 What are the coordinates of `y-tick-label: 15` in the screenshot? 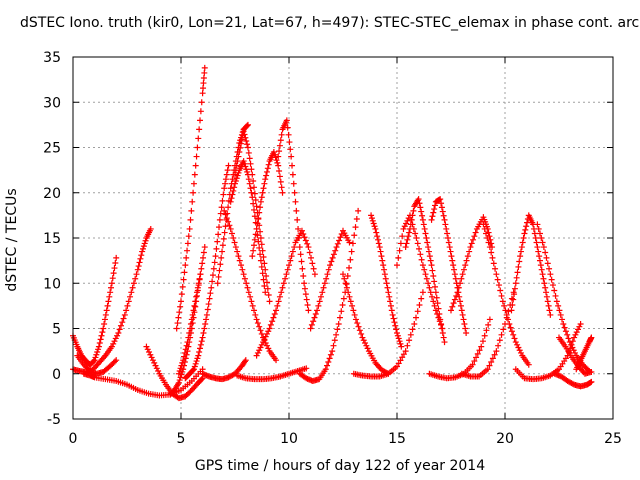 It's located at (52, 239).